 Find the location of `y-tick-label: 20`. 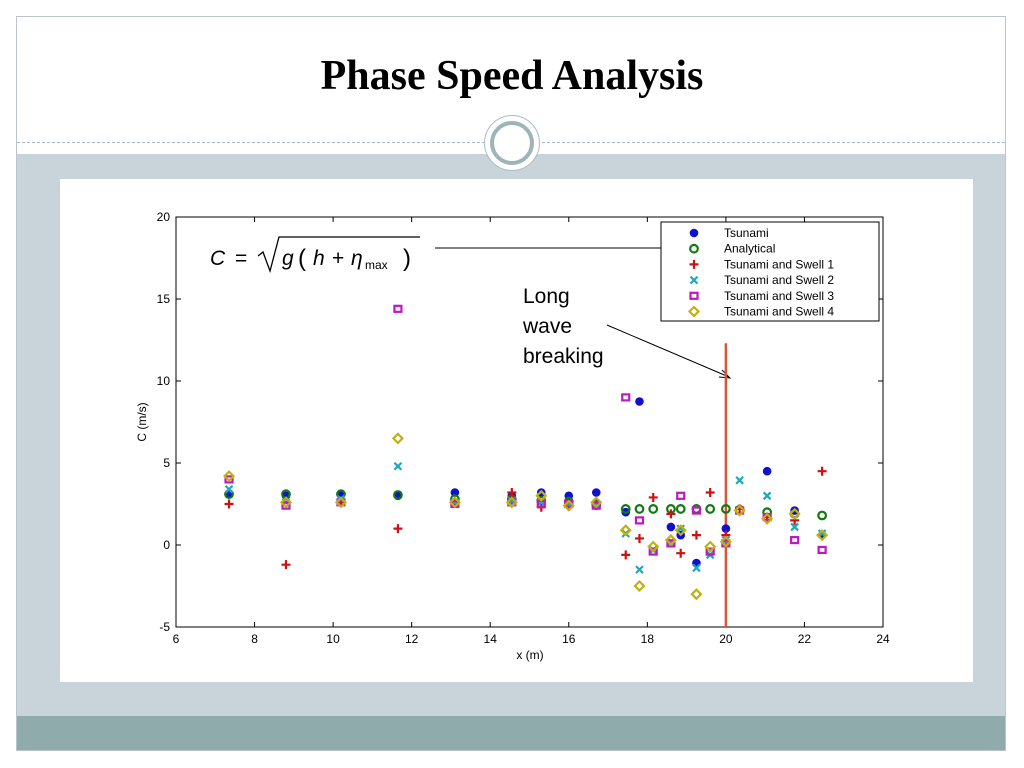

y-tick-label: 20 is located at coordinates (164, 217).